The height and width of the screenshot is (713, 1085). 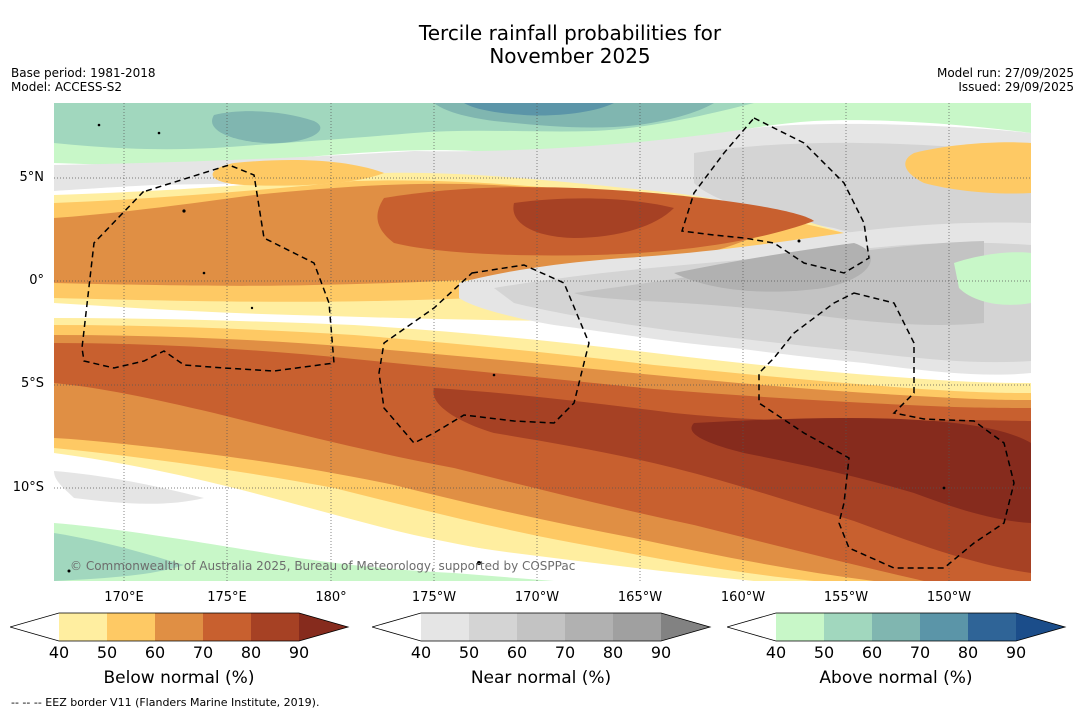 What do you see at coordinates (776, 652) in the screenshot?
I see `cb-above-tick: 40` at bounding box center [776, 652].